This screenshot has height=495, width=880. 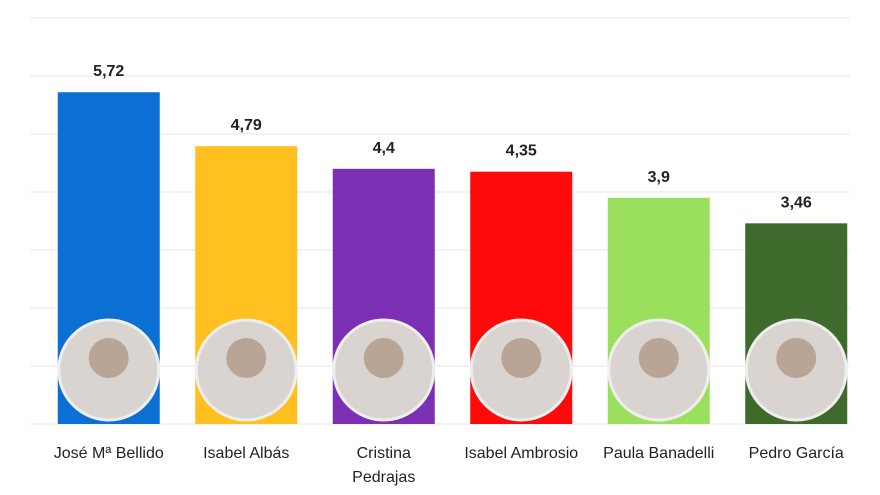 What do you see at coordinates (521, 453) in the screenshot?
I see `x-tick-label: Isabel Ambrosio` at bounding box center [521, 453].